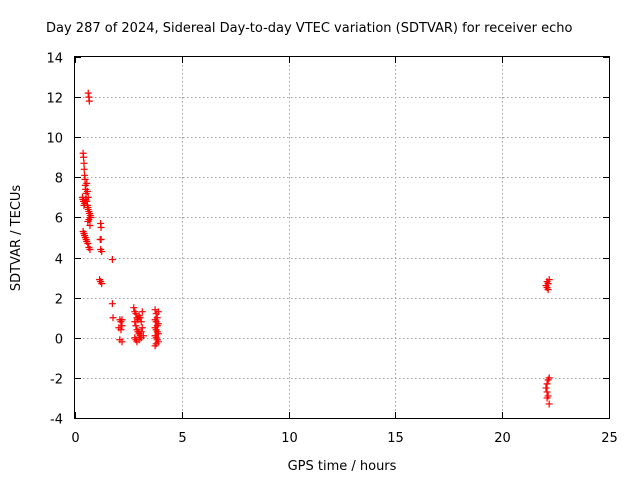  What do you see at coordinates (56, 420) in the screenshot?
I see `y-tick-label: -4` at bounding box center [56, 420].